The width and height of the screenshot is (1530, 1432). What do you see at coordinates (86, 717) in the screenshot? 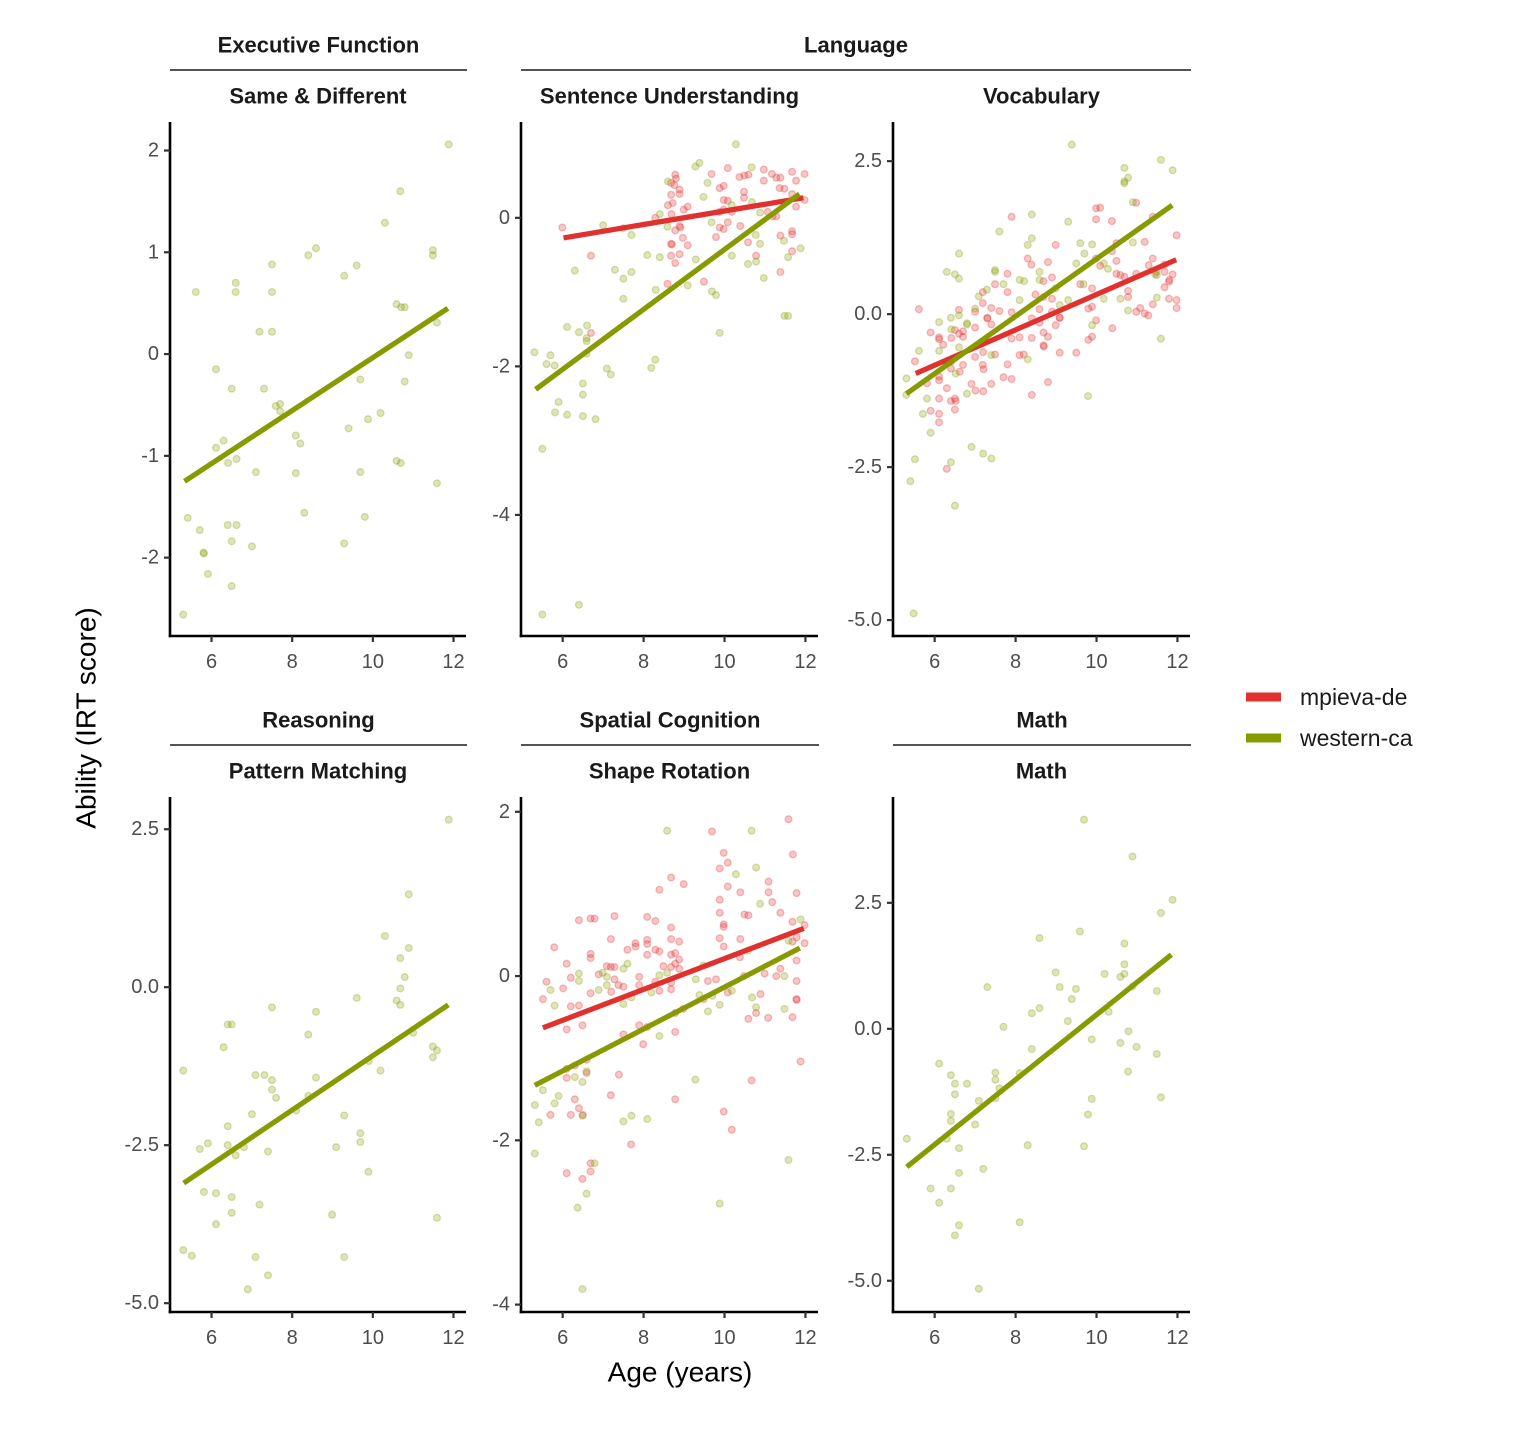
I see `y-axis-title: Ability (IRT score)` at bounding box center [86, 717].